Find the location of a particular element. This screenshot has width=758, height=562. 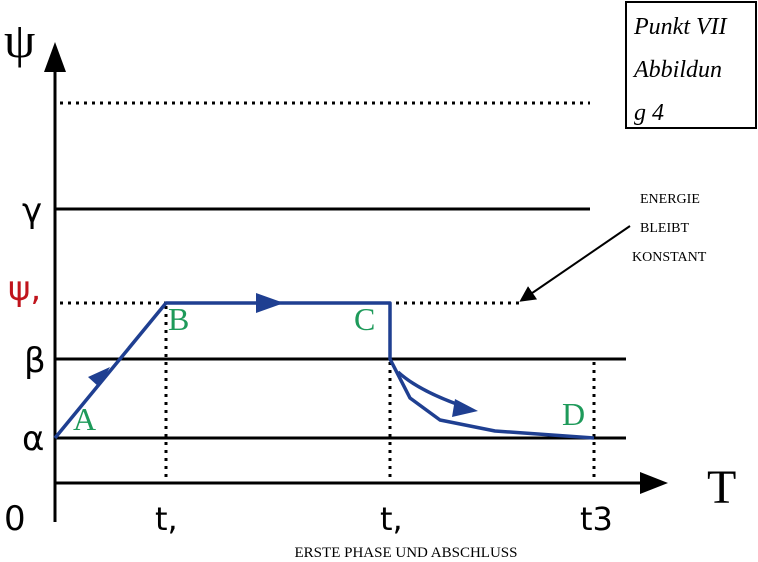

level-label-psi: ψ, is located at coordinates (24, 289).